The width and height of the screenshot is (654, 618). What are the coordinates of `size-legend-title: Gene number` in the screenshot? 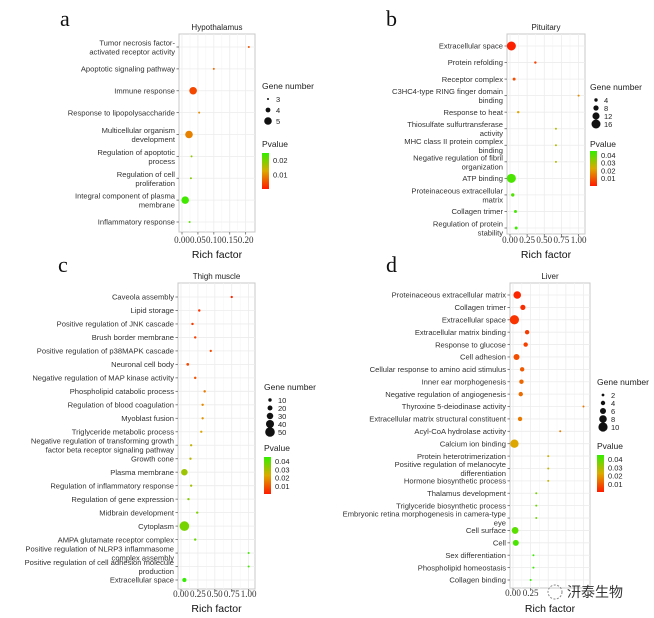 It's located at (288, 86).